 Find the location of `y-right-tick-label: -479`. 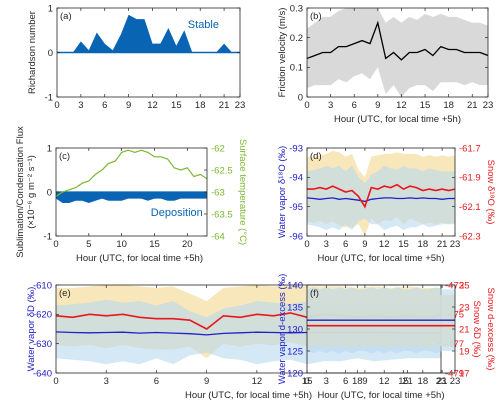

y-right-tick-label: -479 is located at coordinates (454, 373).